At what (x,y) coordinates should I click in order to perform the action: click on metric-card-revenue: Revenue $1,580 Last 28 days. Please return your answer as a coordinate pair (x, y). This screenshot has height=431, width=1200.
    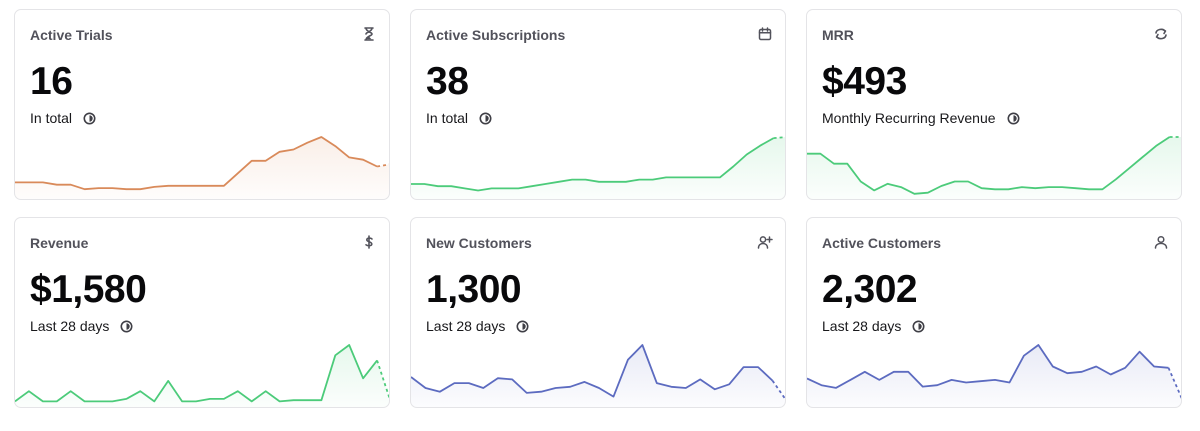
    Looking at the image, I should click on (202, 312).